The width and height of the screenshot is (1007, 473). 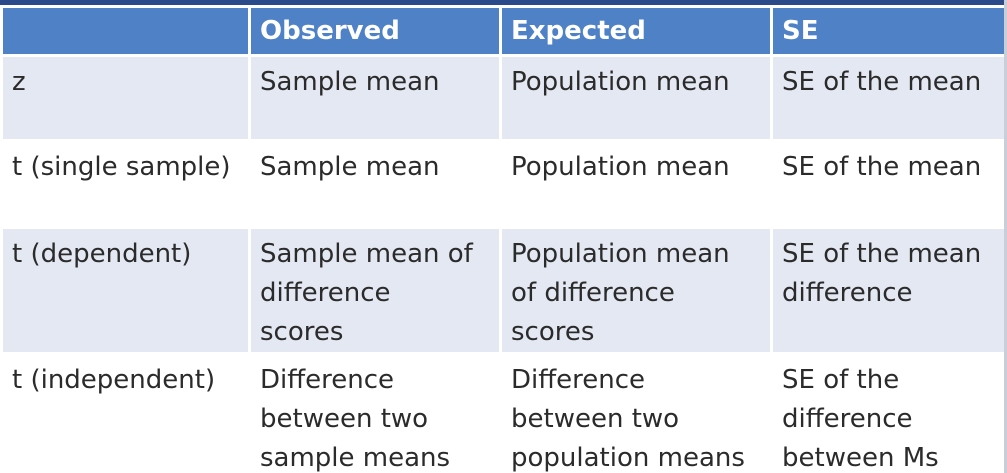 I want to click on top-border, so click(x=503, y=2).